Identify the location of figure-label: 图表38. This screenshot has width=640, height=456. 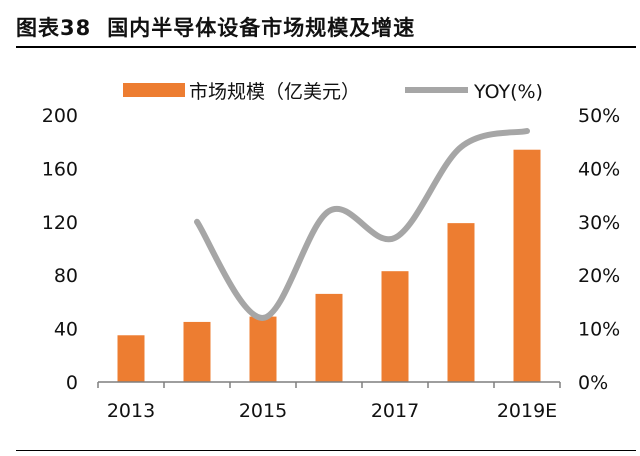
(54, 28).